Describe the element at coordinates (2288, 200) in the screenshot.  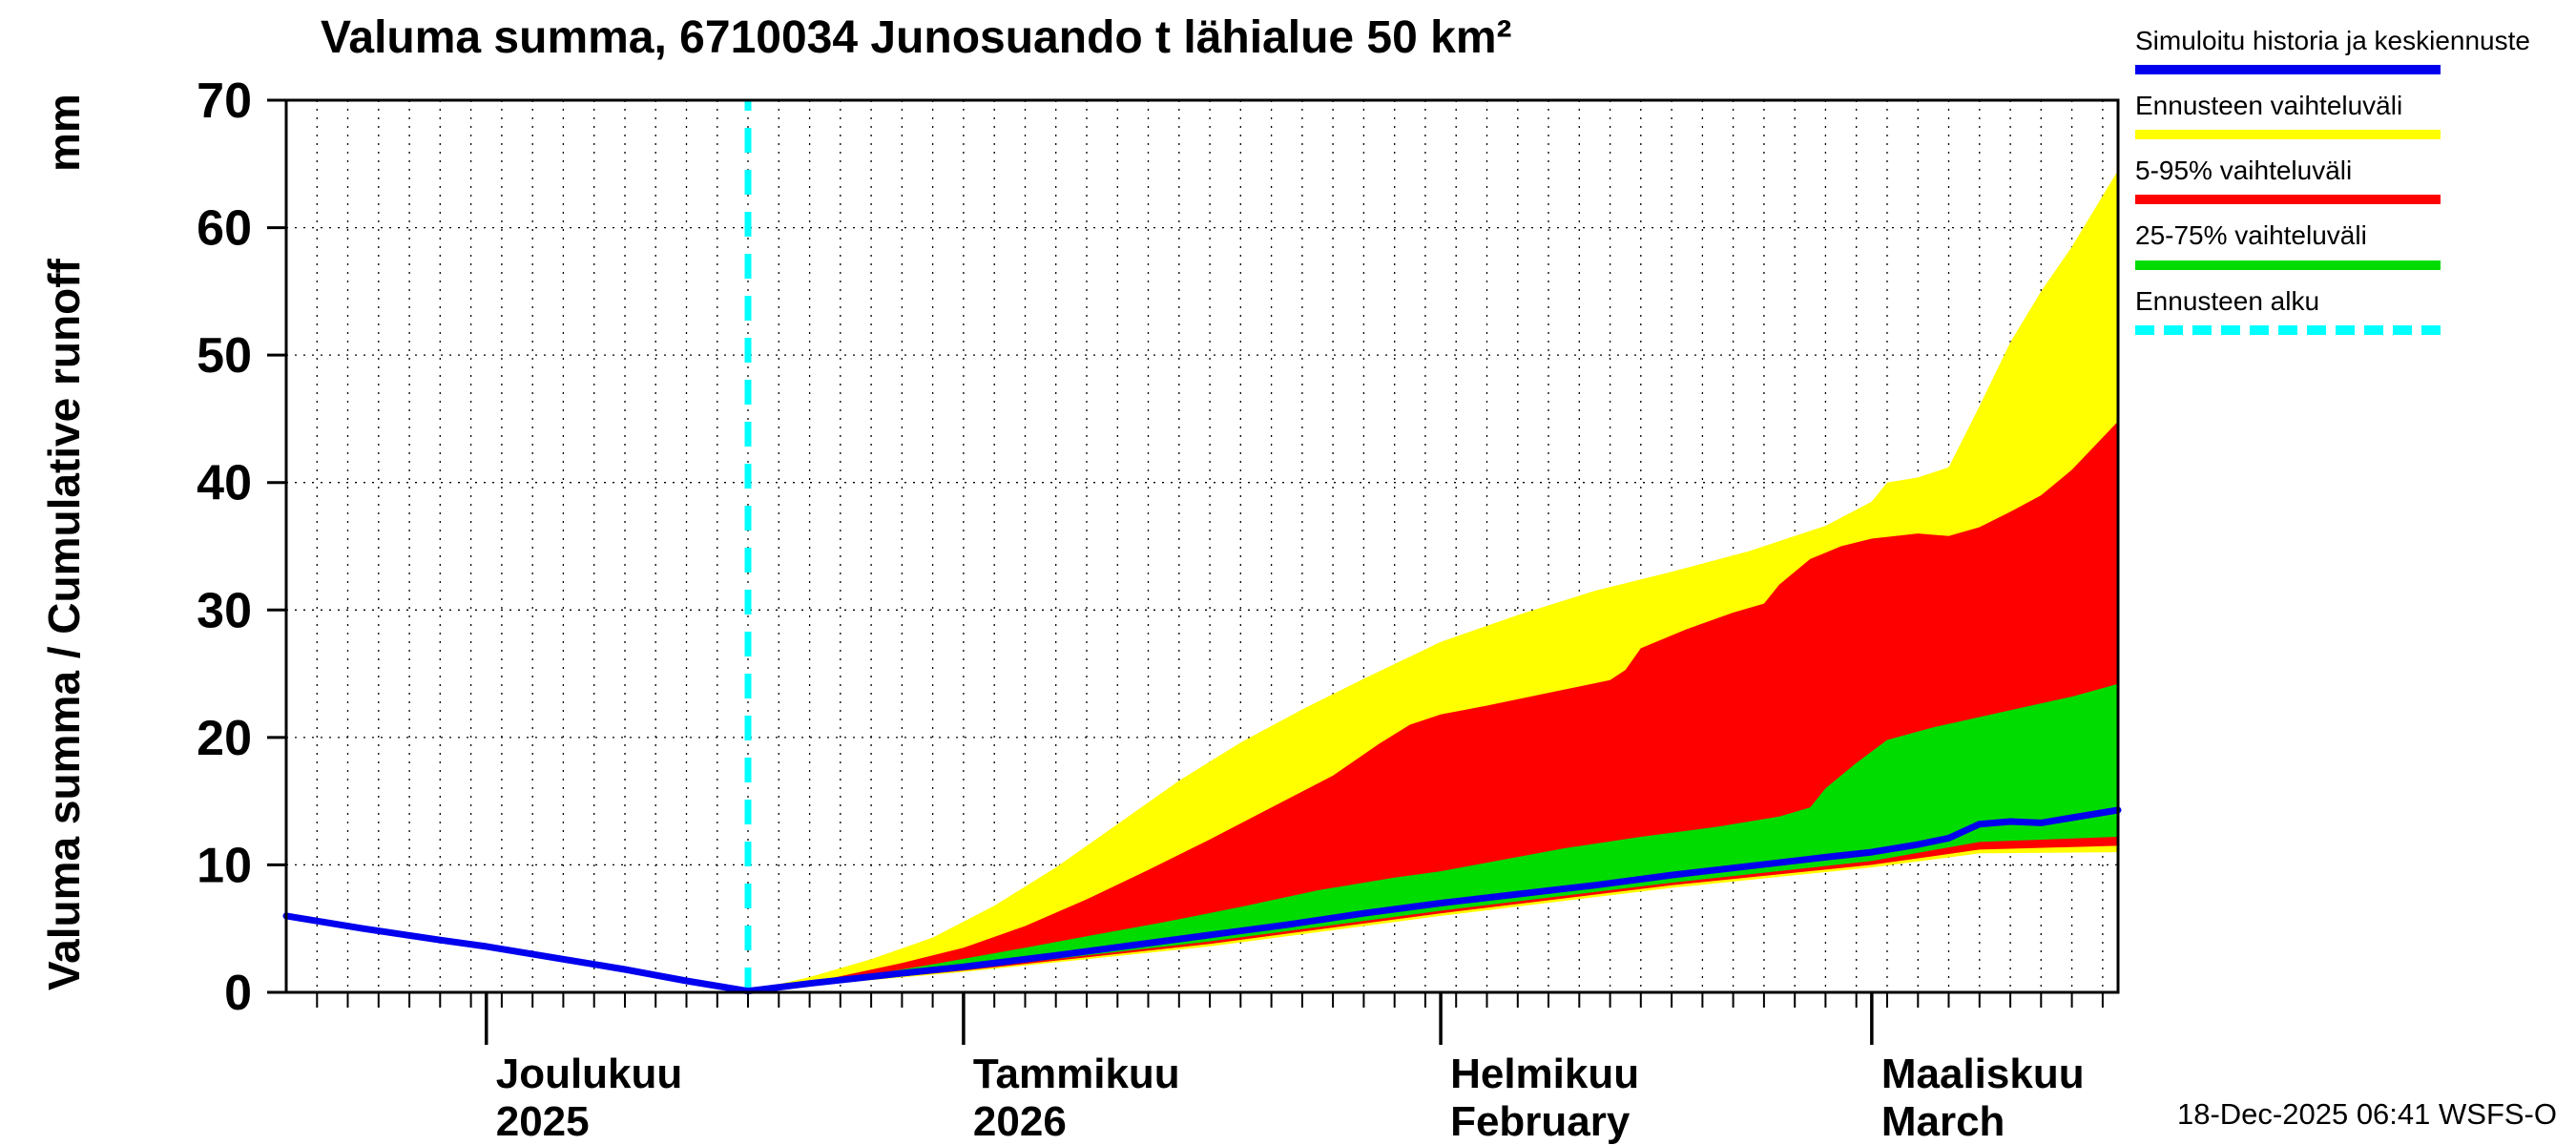
I see `legend-red-band-sample` at that location.